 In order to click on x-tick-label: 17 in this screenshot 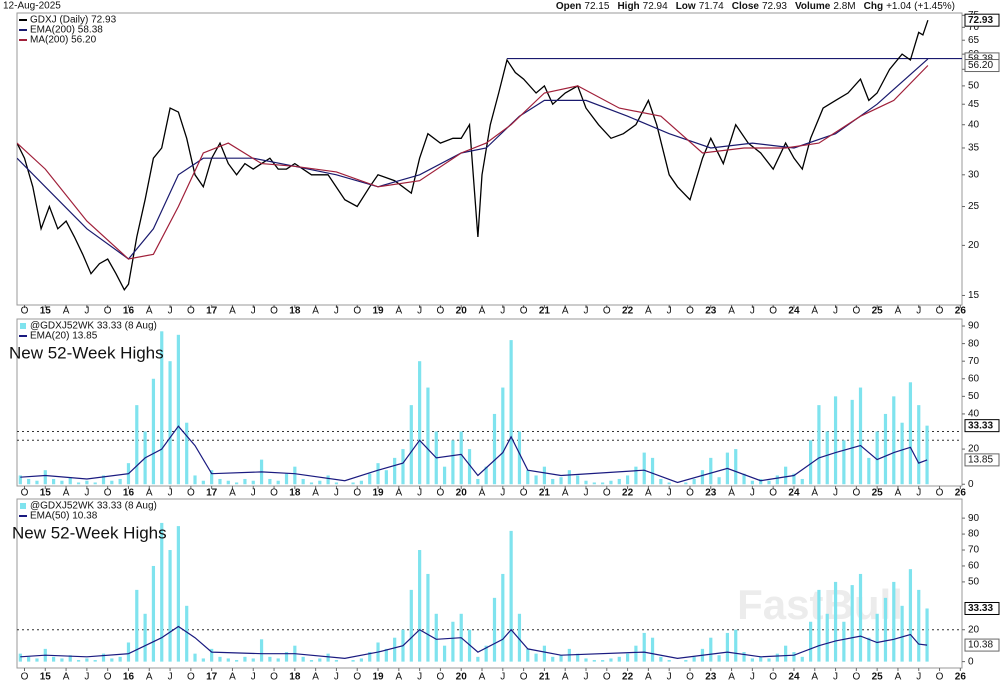, I will do `click(212, 677)`.